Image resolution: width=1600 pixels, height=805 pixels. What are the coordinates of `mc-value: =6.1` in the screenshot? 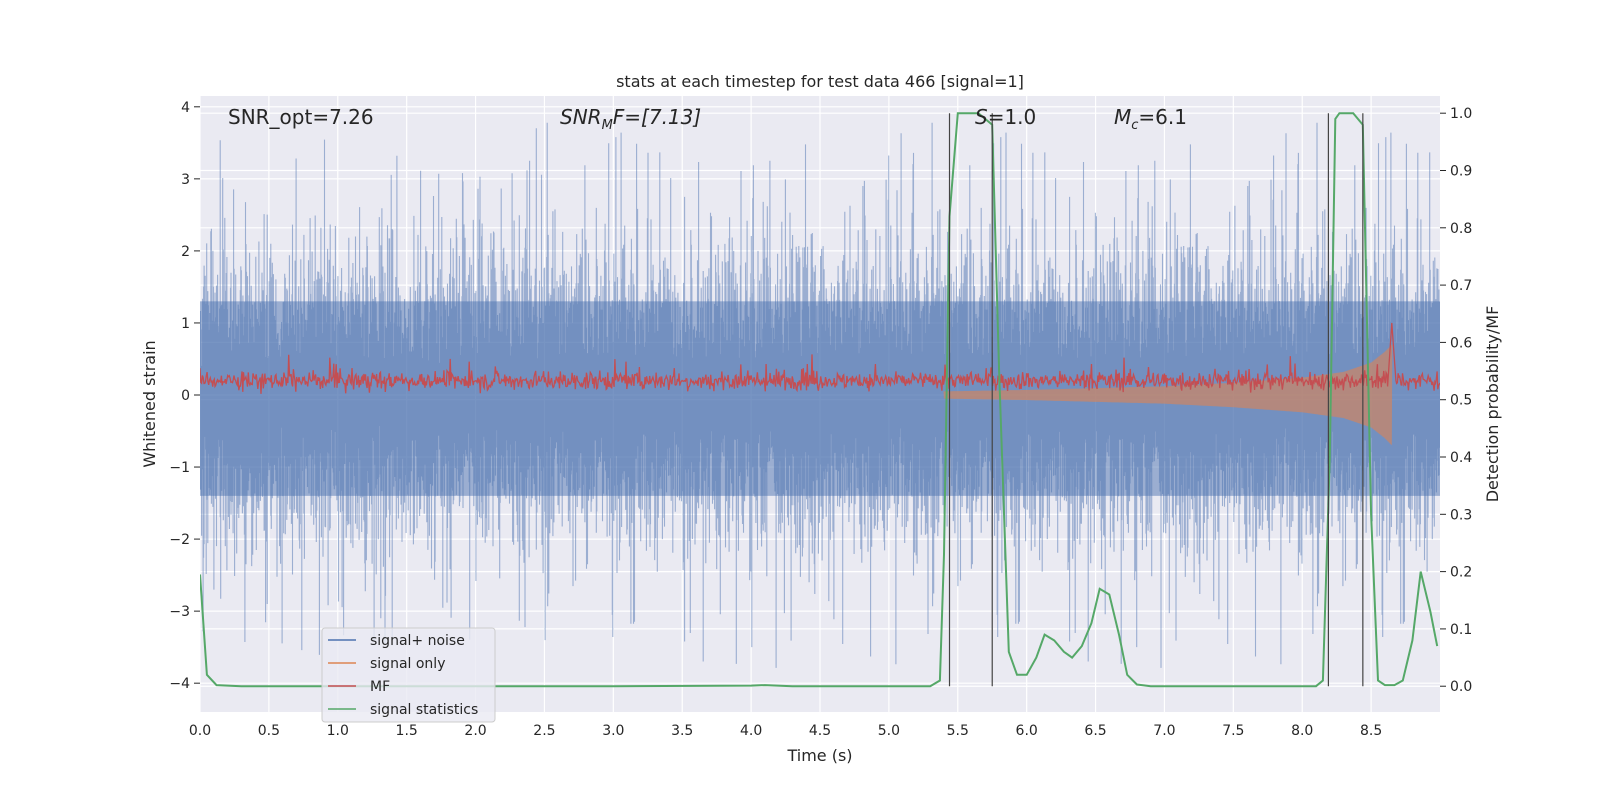 It's located at (1162, 117).